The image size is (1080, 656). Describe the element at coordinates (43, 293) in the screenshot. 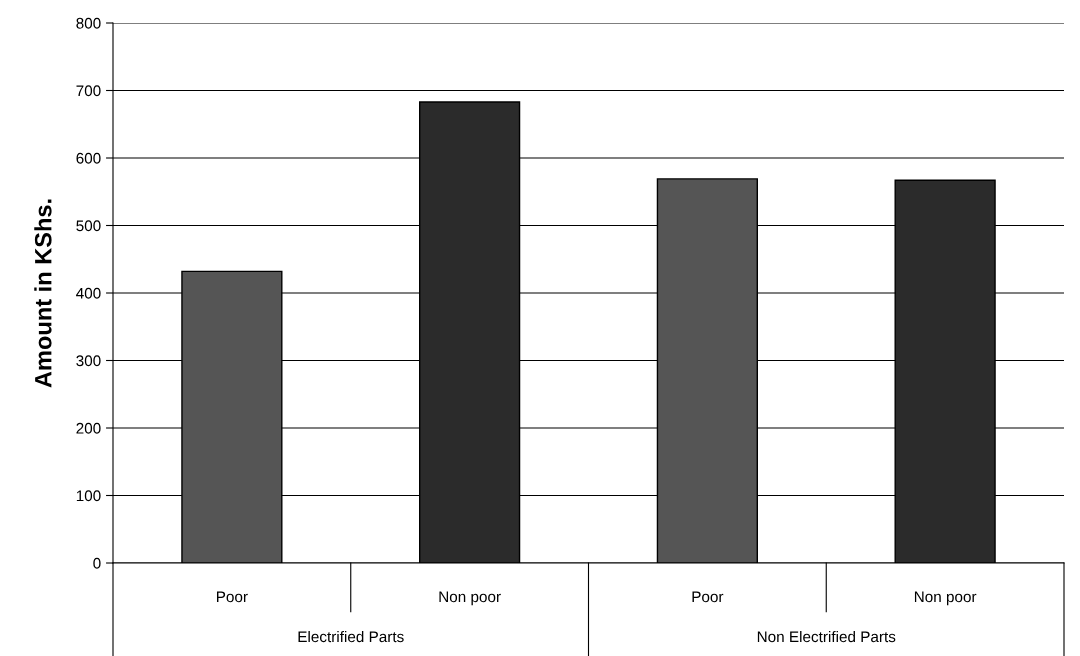

I see `y-axis-title: Amount in KShs.` at that location.